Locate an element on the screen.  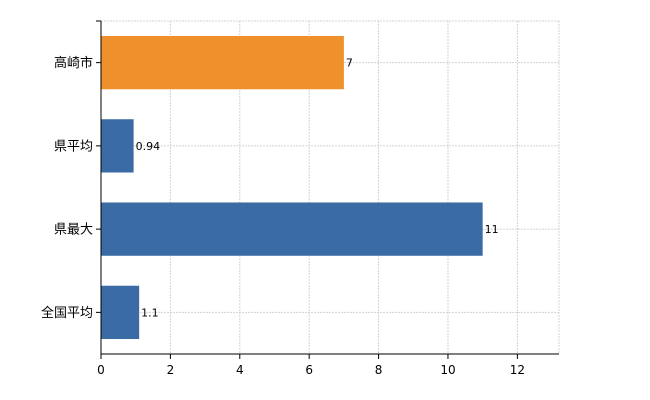
x-tick-label: 12 is located at coordinates (517, 370).